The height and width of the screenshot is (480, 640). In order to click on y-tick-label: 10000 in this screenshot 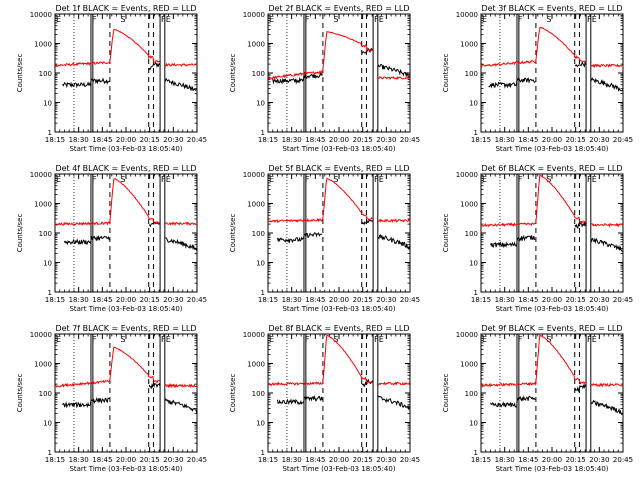, I will do `click(41, 15)`.